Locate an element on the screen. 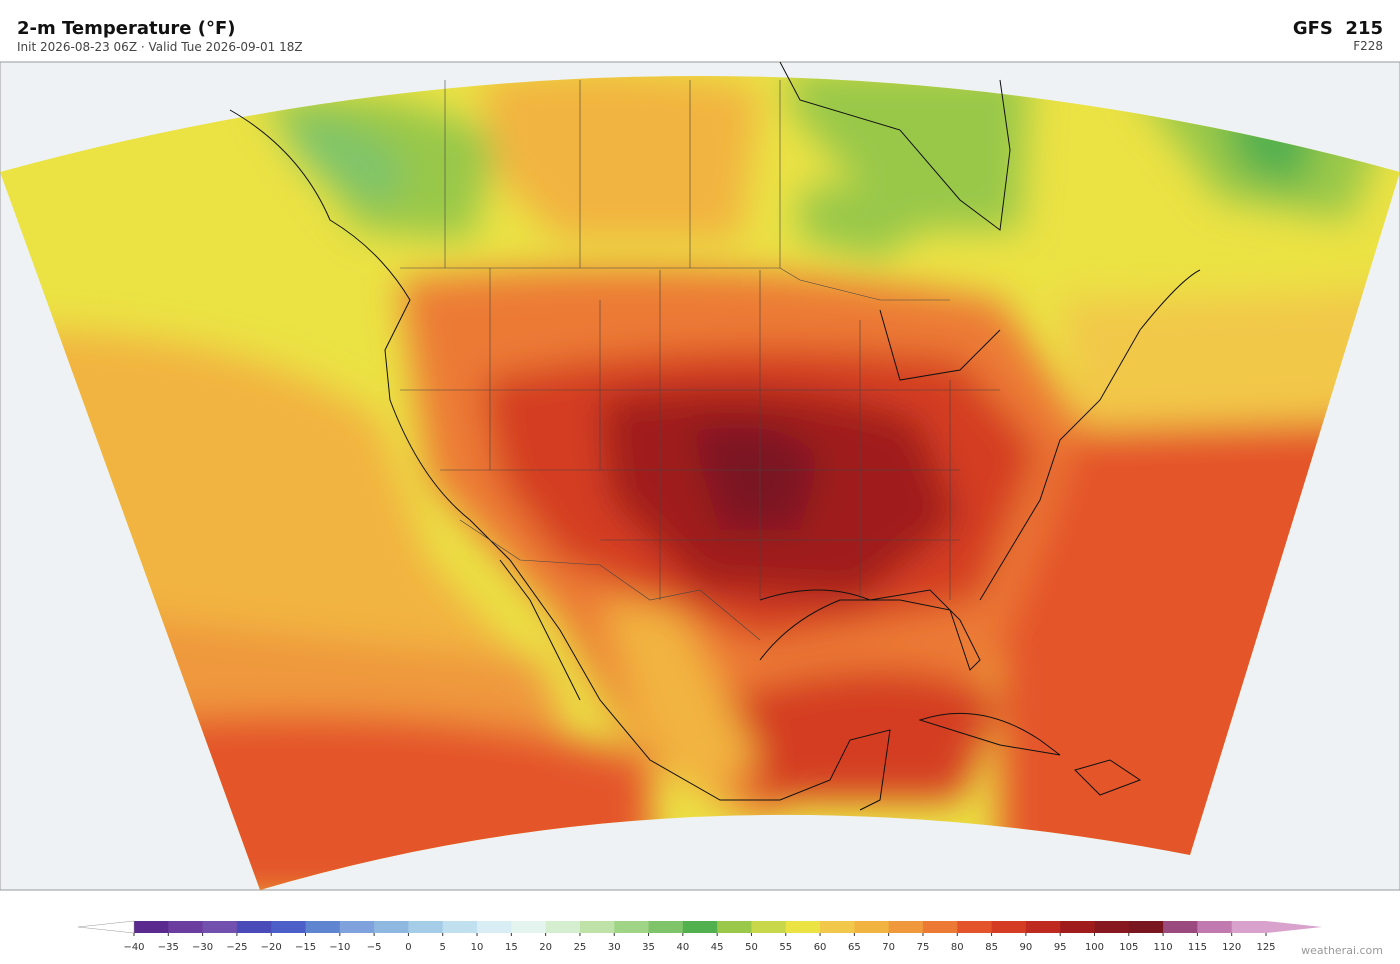 This screenshot has height=964, width=1400. colorbar-tick-label: 105 is located at coordinates (1128, 947).